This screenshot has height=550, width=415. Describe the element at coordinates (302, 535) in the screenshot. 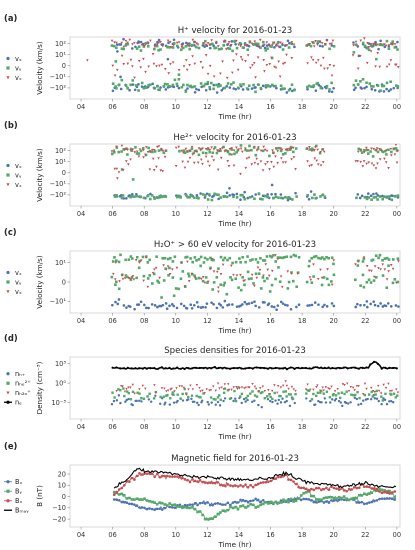

I see `x-tick-label: 18` at that location.